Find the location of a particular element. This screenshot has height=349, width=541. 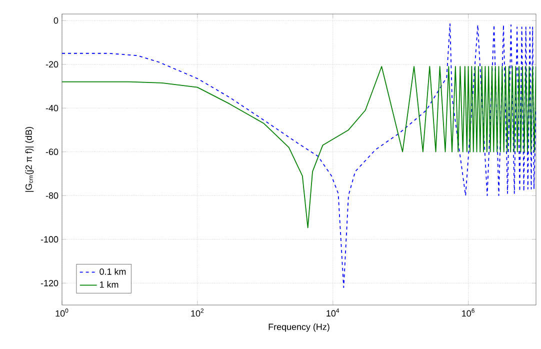

legend-label: 1 km is located at coordinates (109, 284).